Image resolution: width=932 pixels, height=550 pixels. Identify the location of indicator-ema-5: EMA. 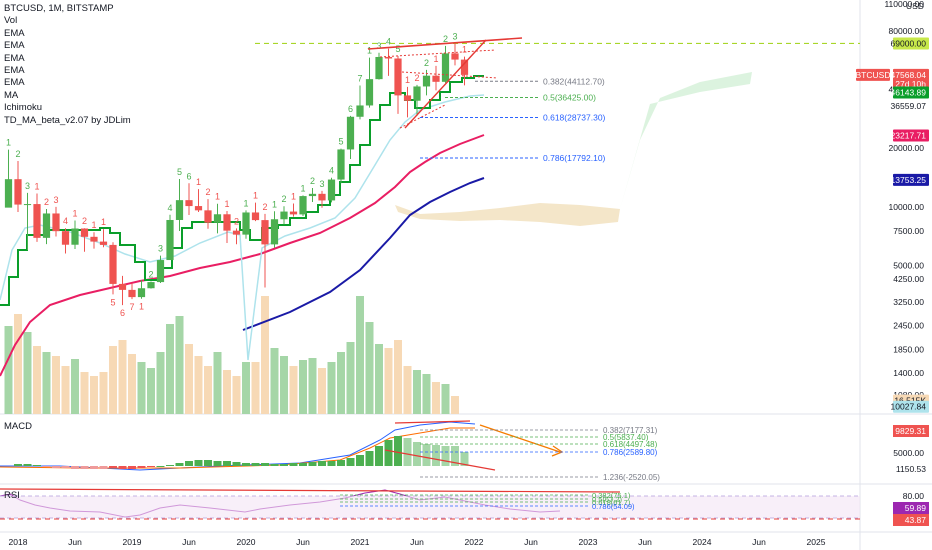
(14, 83).